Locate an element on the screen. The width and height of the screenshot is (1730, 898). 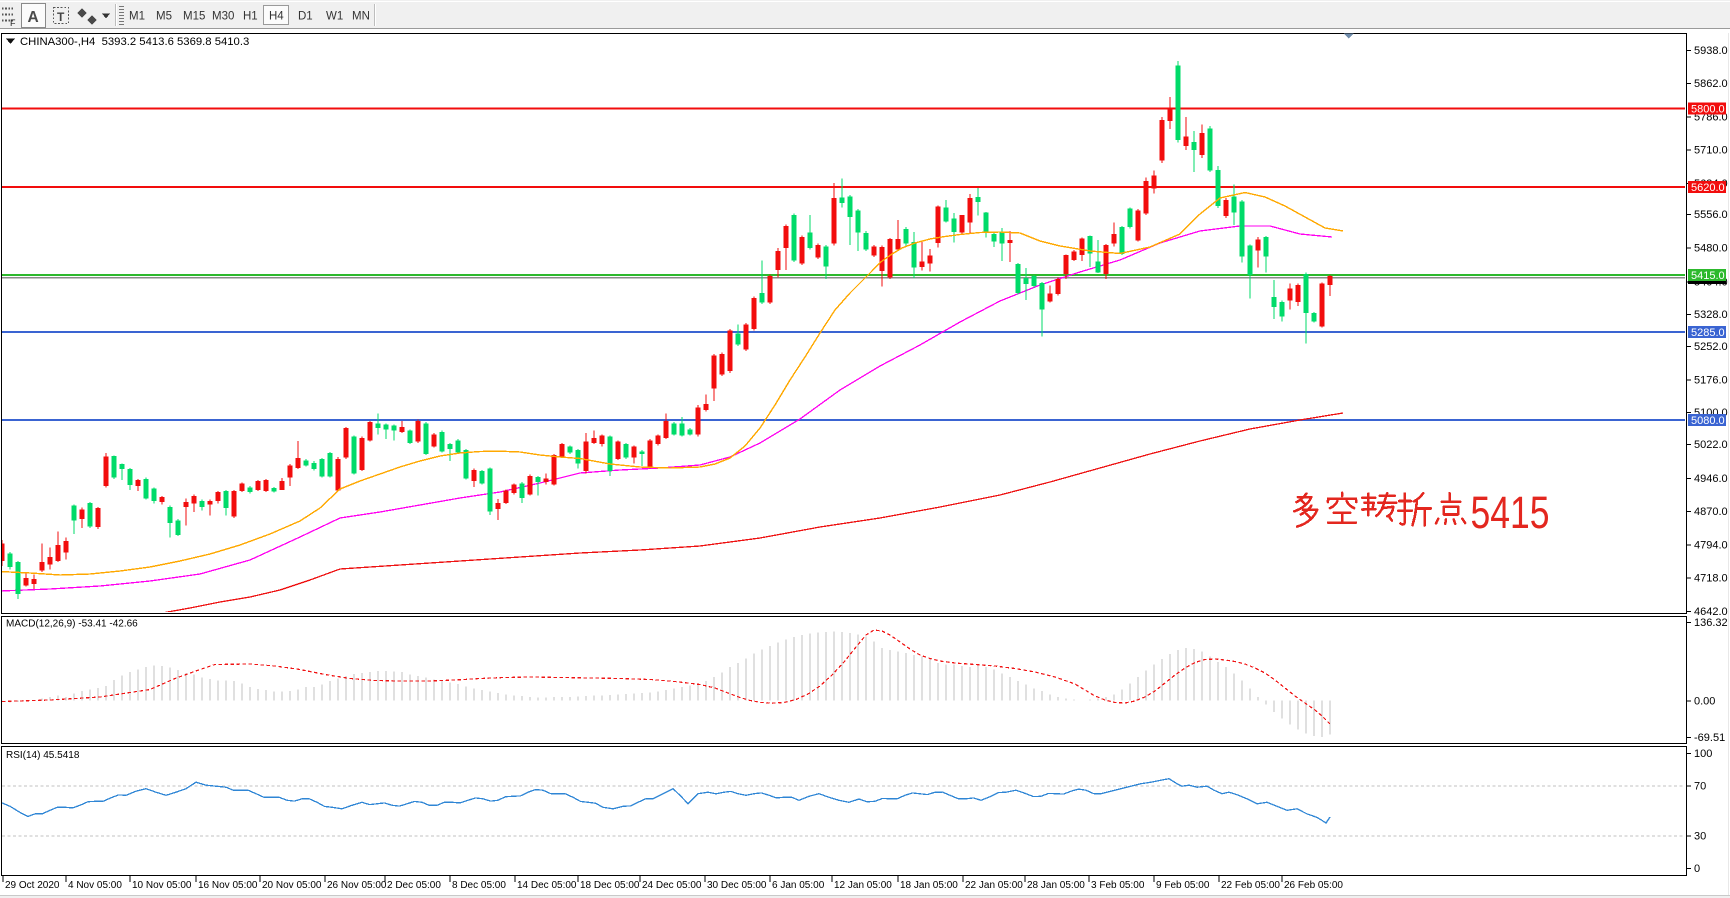
svg-text: 5620.0 is located at coordinates (1708, 188).